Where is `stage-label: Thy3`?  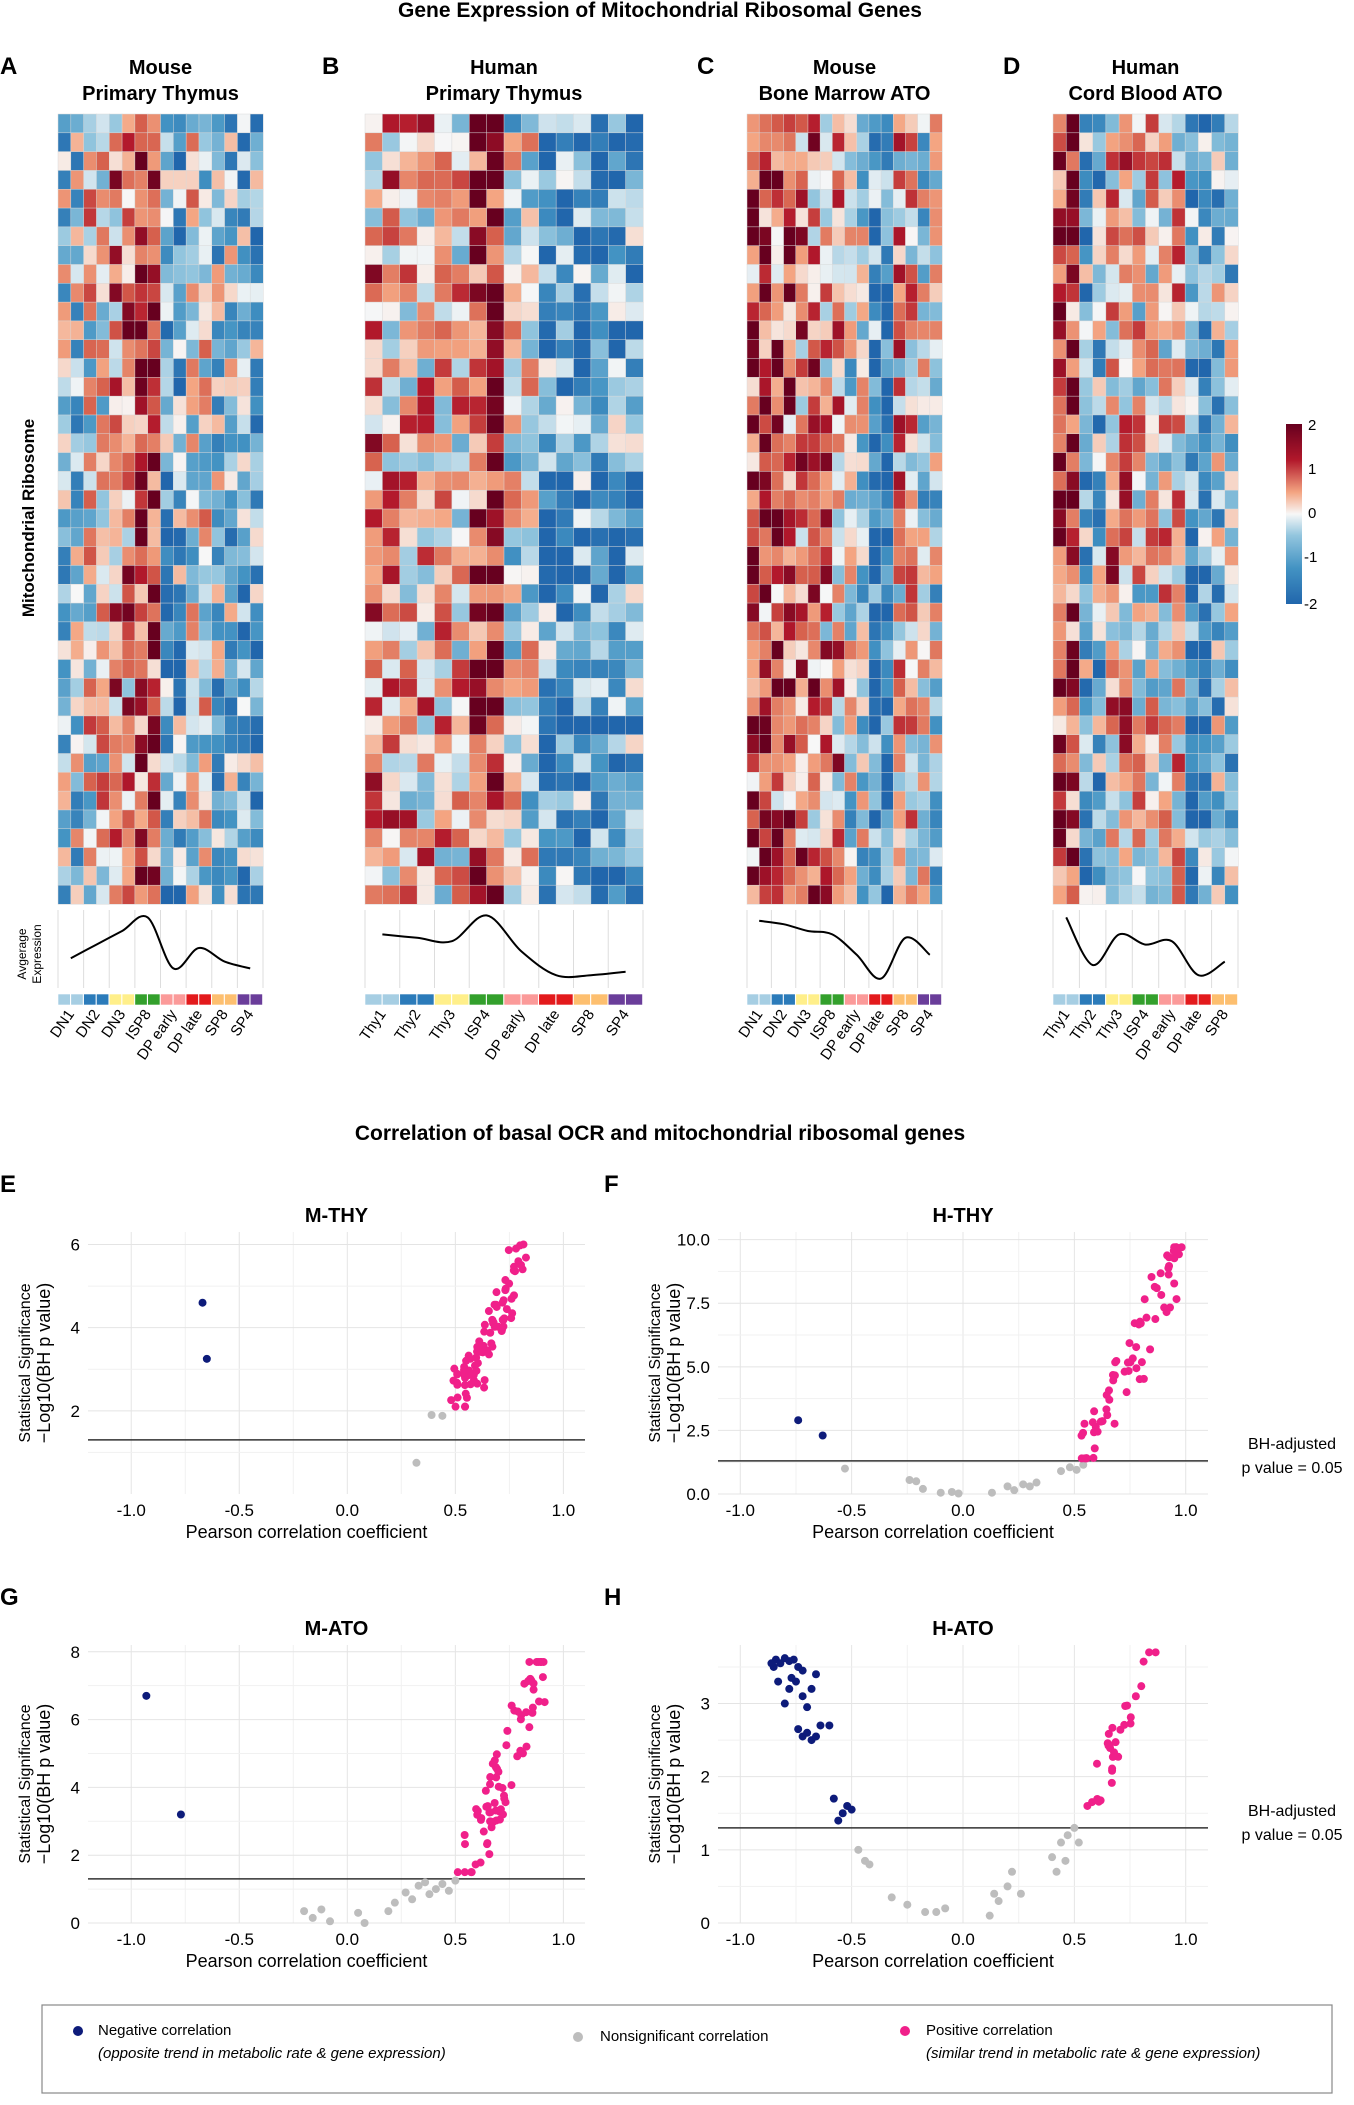 stage-label: Thy3 is located at coordinates (1109, 1025).